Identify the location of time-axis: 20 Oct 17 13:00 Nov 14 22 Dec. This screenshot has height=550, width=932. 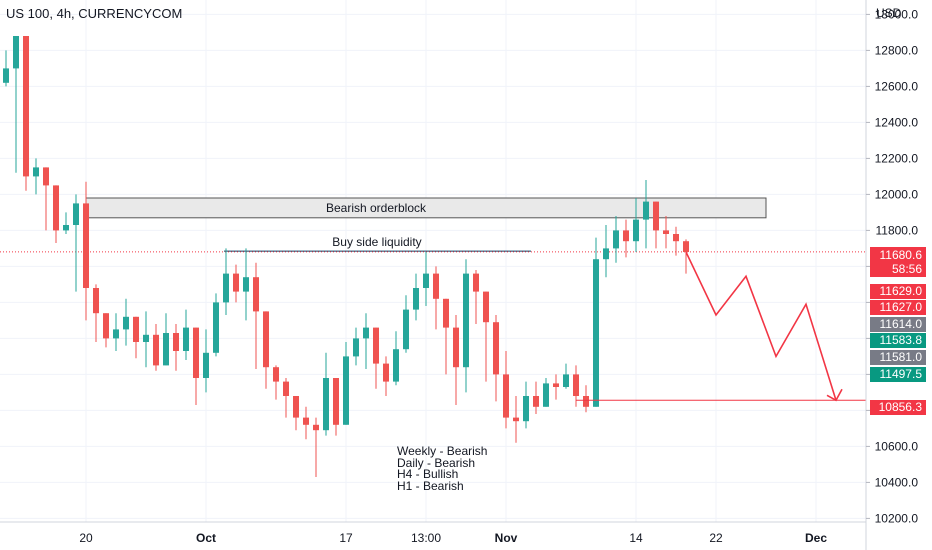
(453, 538).